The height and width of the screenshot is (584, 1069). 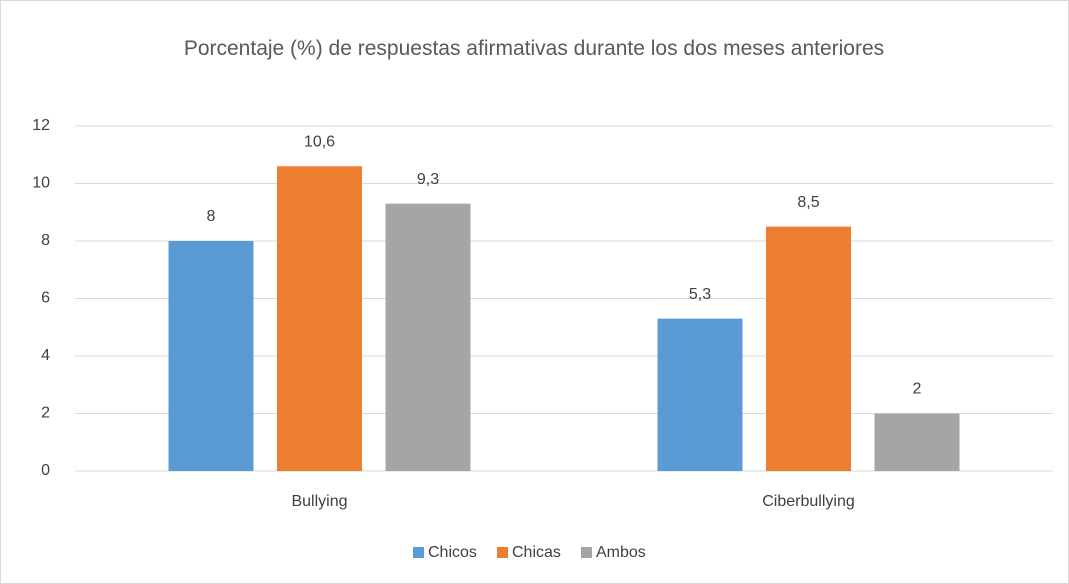 I want to click on value-label: 9,3, so click(x=428, y=179).